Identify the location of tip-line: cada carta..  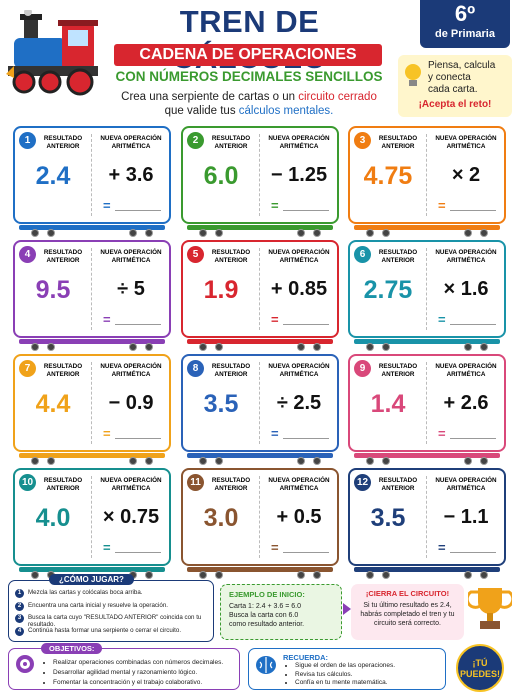
(453, 89).